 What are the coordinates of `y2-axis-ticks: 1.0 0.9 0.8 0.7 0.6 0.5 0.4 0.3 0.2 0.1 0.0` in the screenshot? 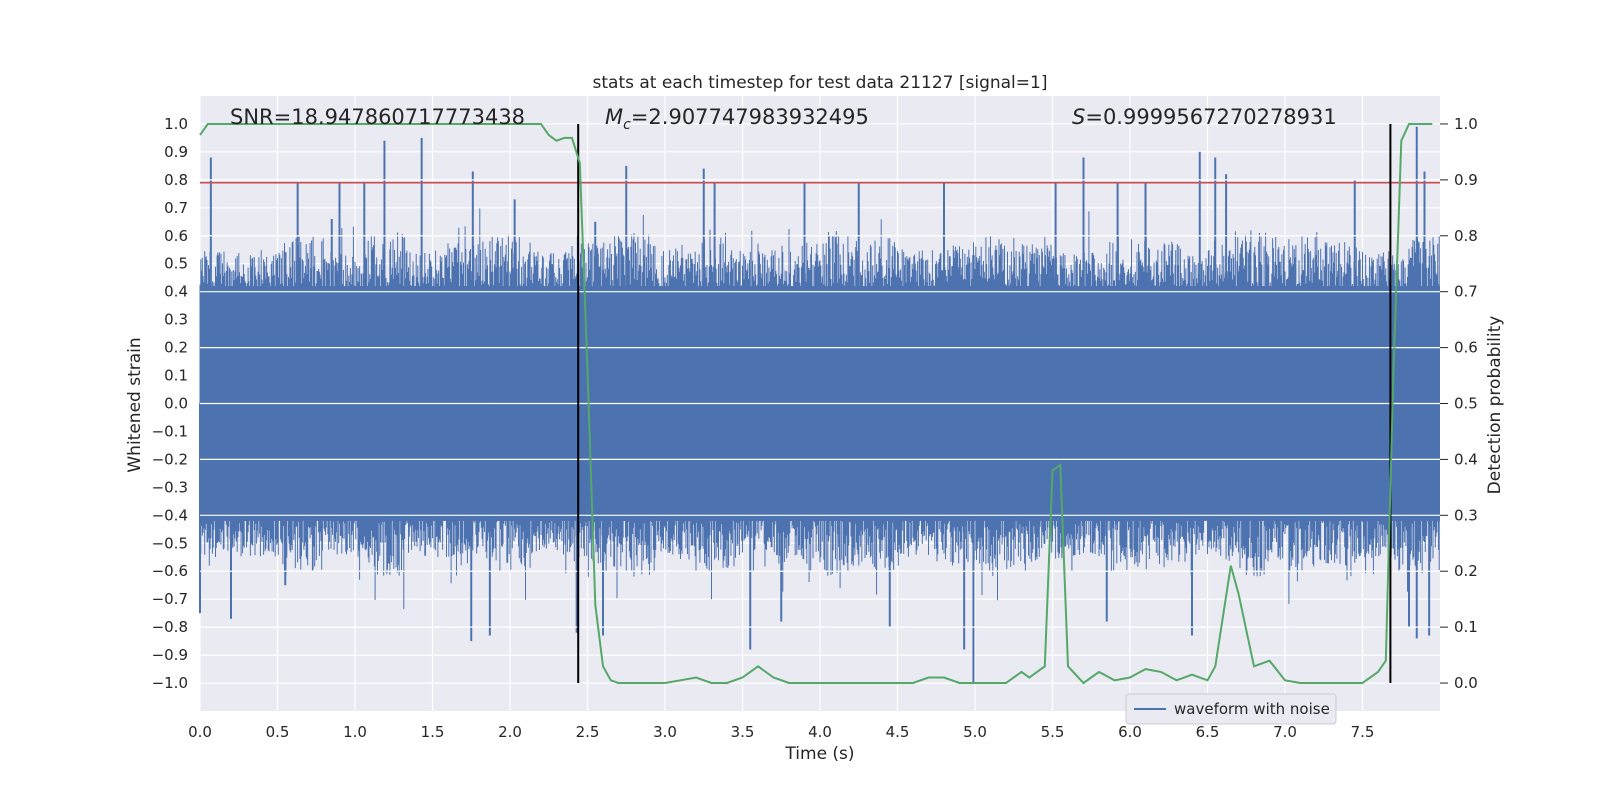 It's located at (1459, 403).